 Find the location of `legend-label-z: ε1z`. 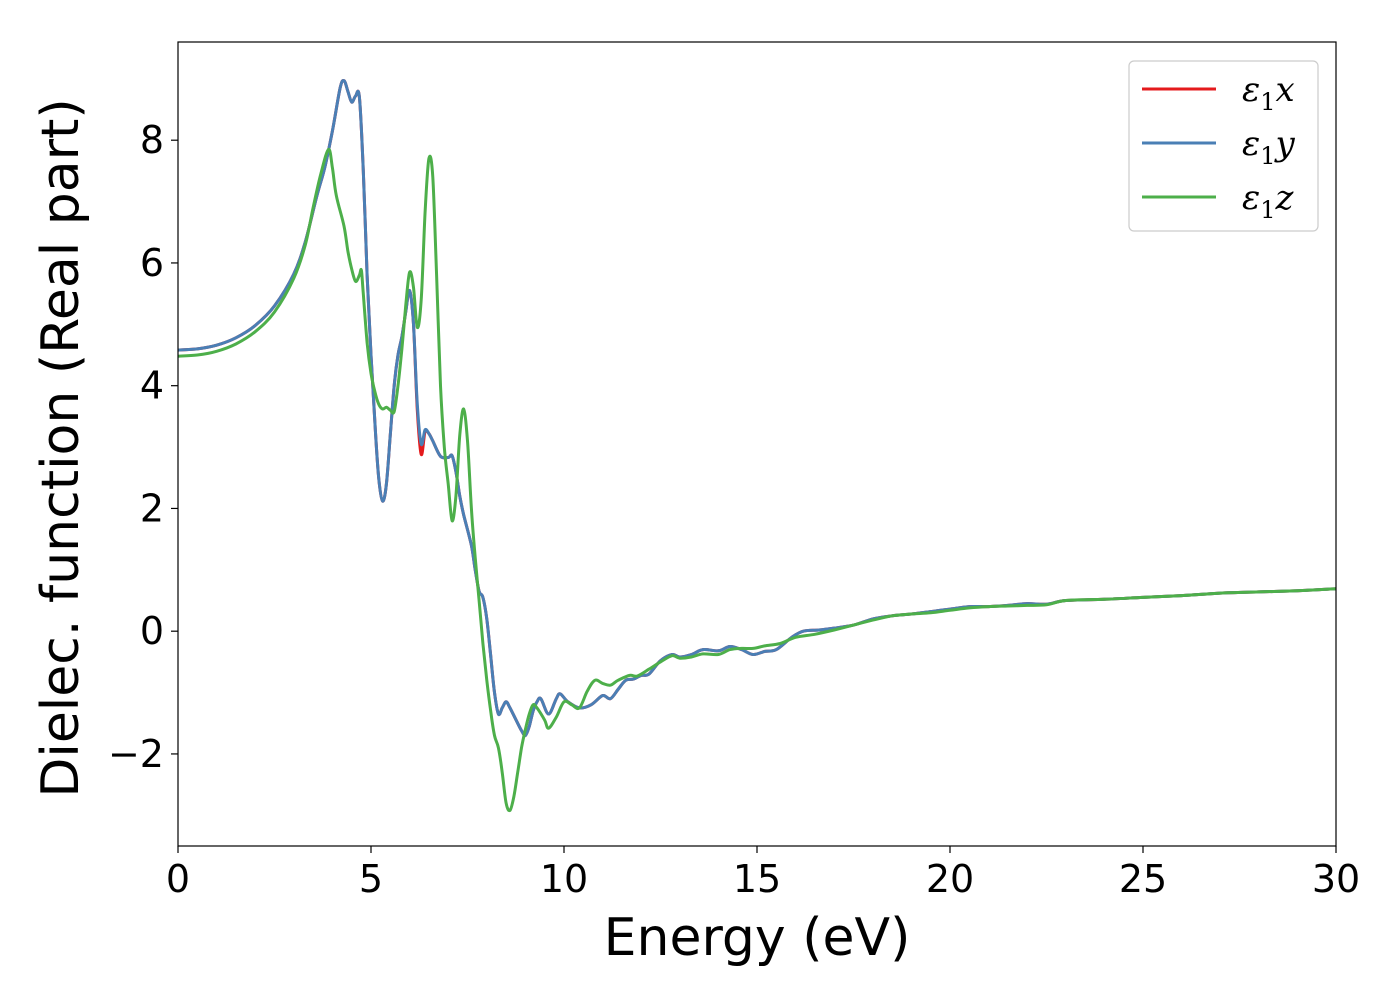

legend-label-z: ε1z is located at coordinates (1268, 201).